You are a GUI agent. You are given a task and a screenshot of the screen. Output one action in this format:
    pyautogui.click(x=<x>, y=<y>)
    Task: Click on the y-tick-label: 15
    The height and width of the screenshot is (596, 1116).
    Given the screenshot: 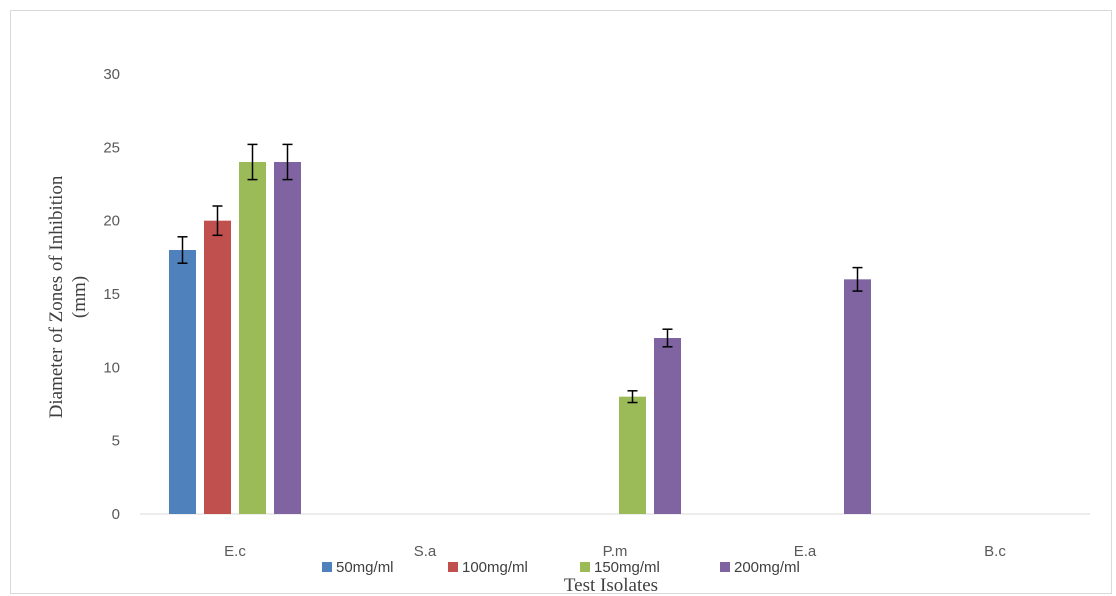 What is the action you would take?
    pyautogui.click(x=111, y=294)
    